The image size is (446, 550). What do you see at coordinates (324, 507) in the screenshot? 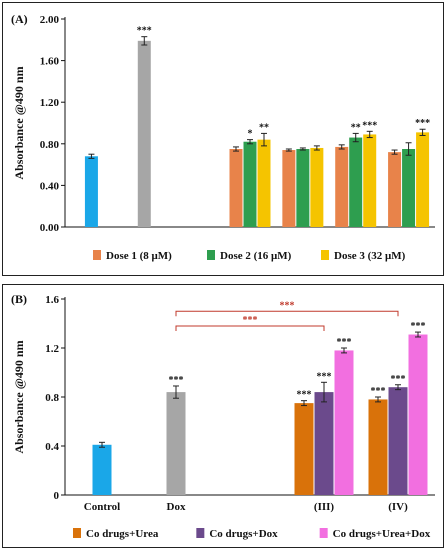
I see `x-tick-label: (III)` at bounding box center [324, 507].